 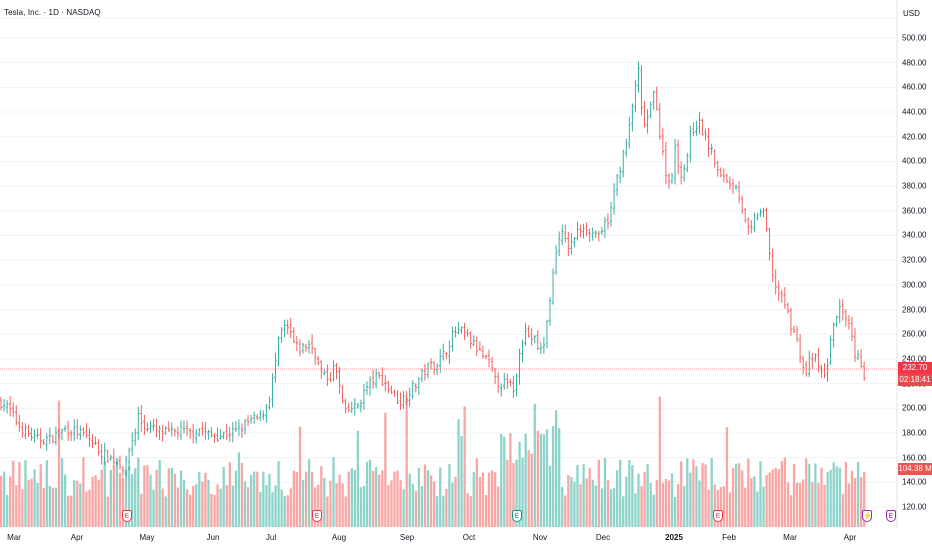 What do you see at coordinates (914, 112) in the screenshot?
I see `price-tick-label: 440.00` at bounding box center [914, 112].